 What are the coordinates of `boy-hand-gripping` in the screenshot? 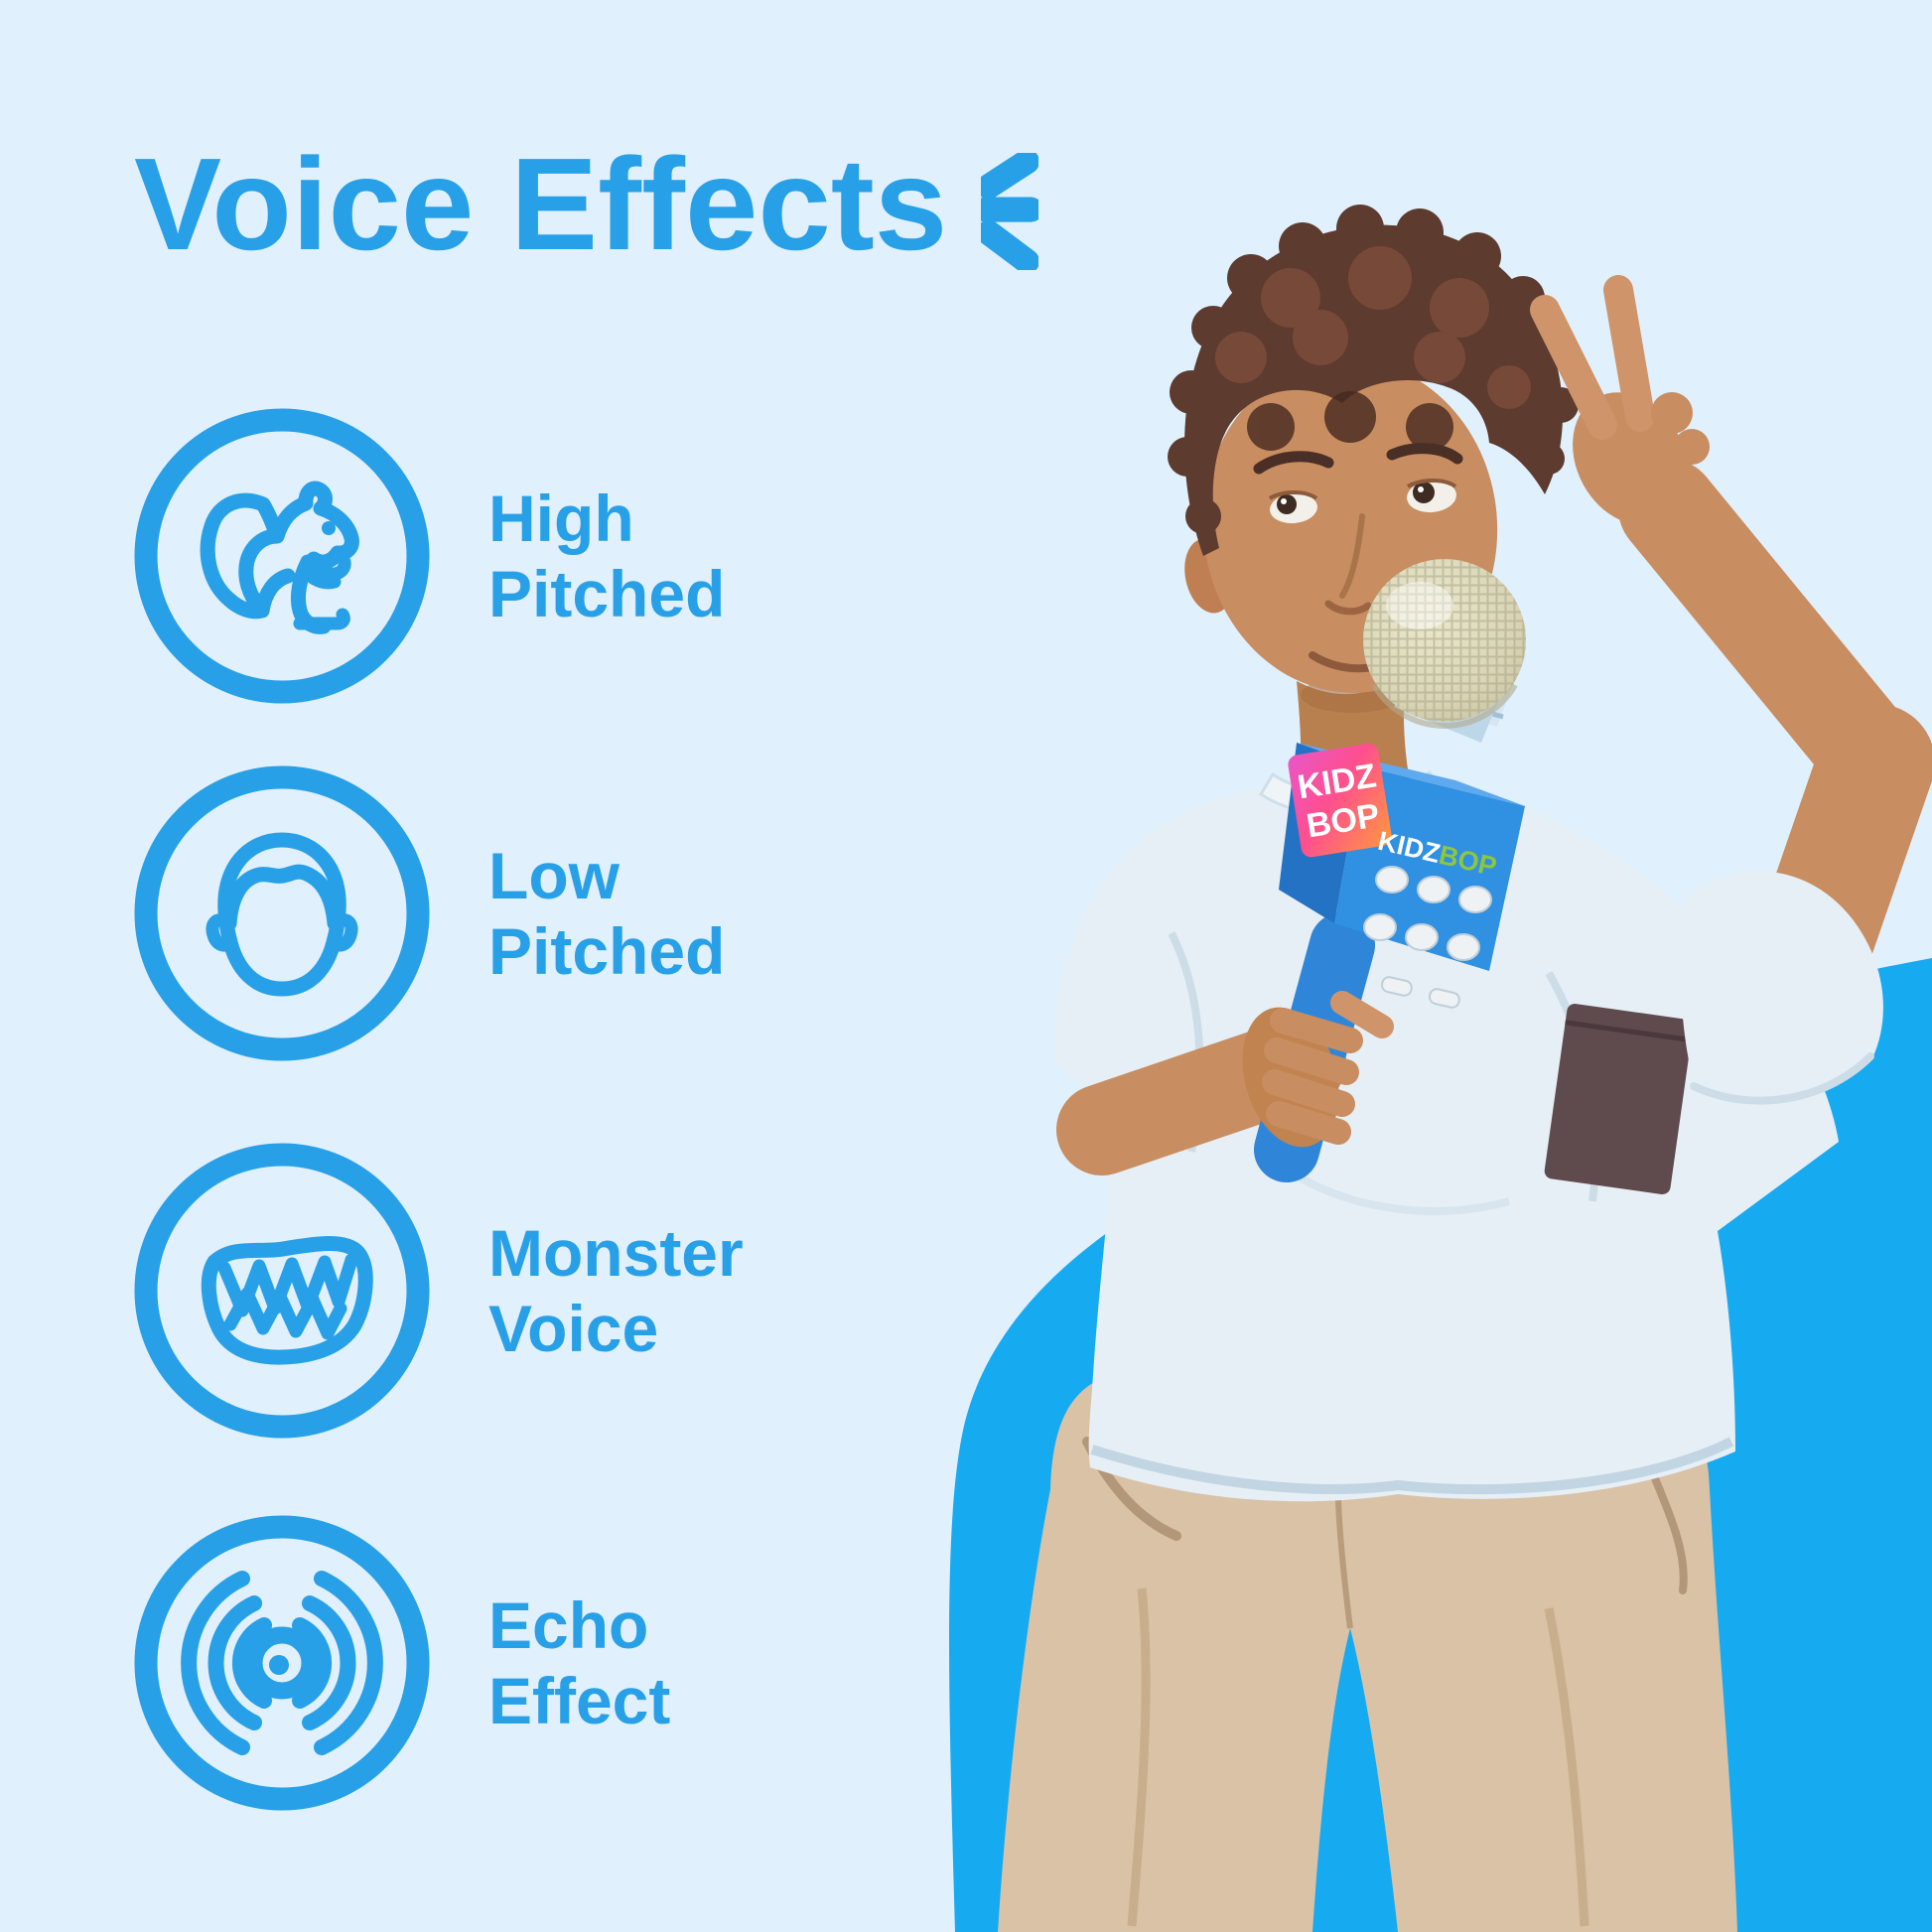 It's located at (1318, 1069).